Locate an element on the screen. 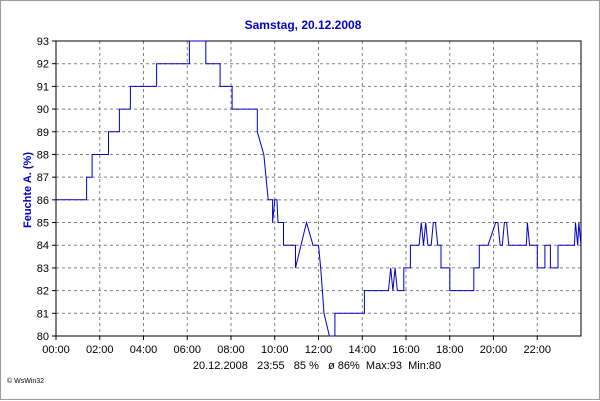 This screenshot has width=600, height=401. y-tick-label: 82 is located at coordinates (43, 292).